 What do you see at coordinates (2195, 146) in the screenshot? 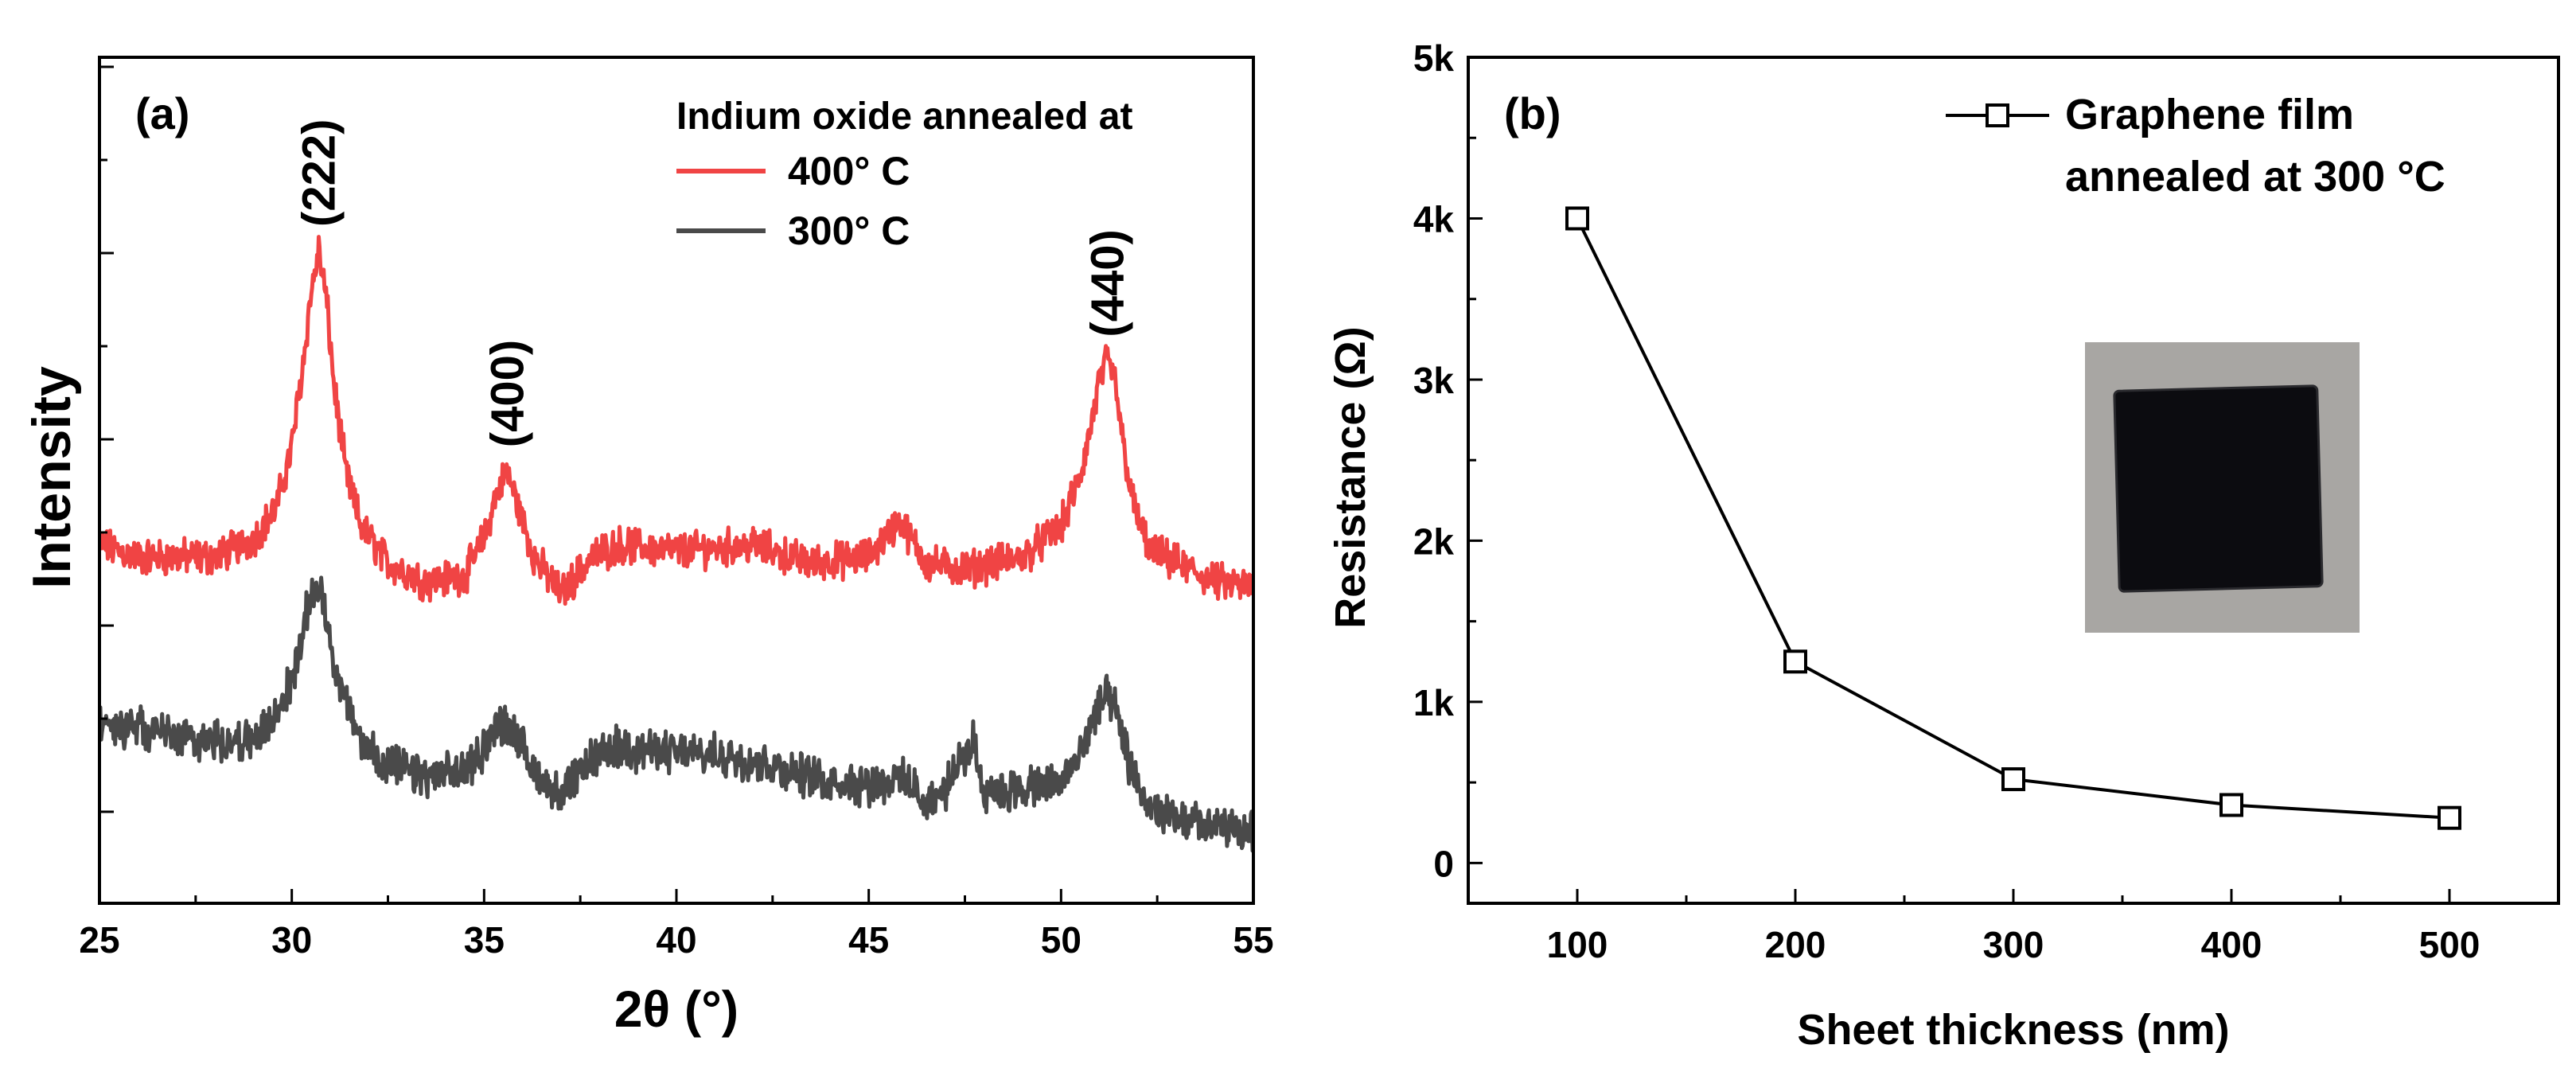
I see `legend-b: Graphene film annealed at 300 °C` at bounding box center [2195, 146].